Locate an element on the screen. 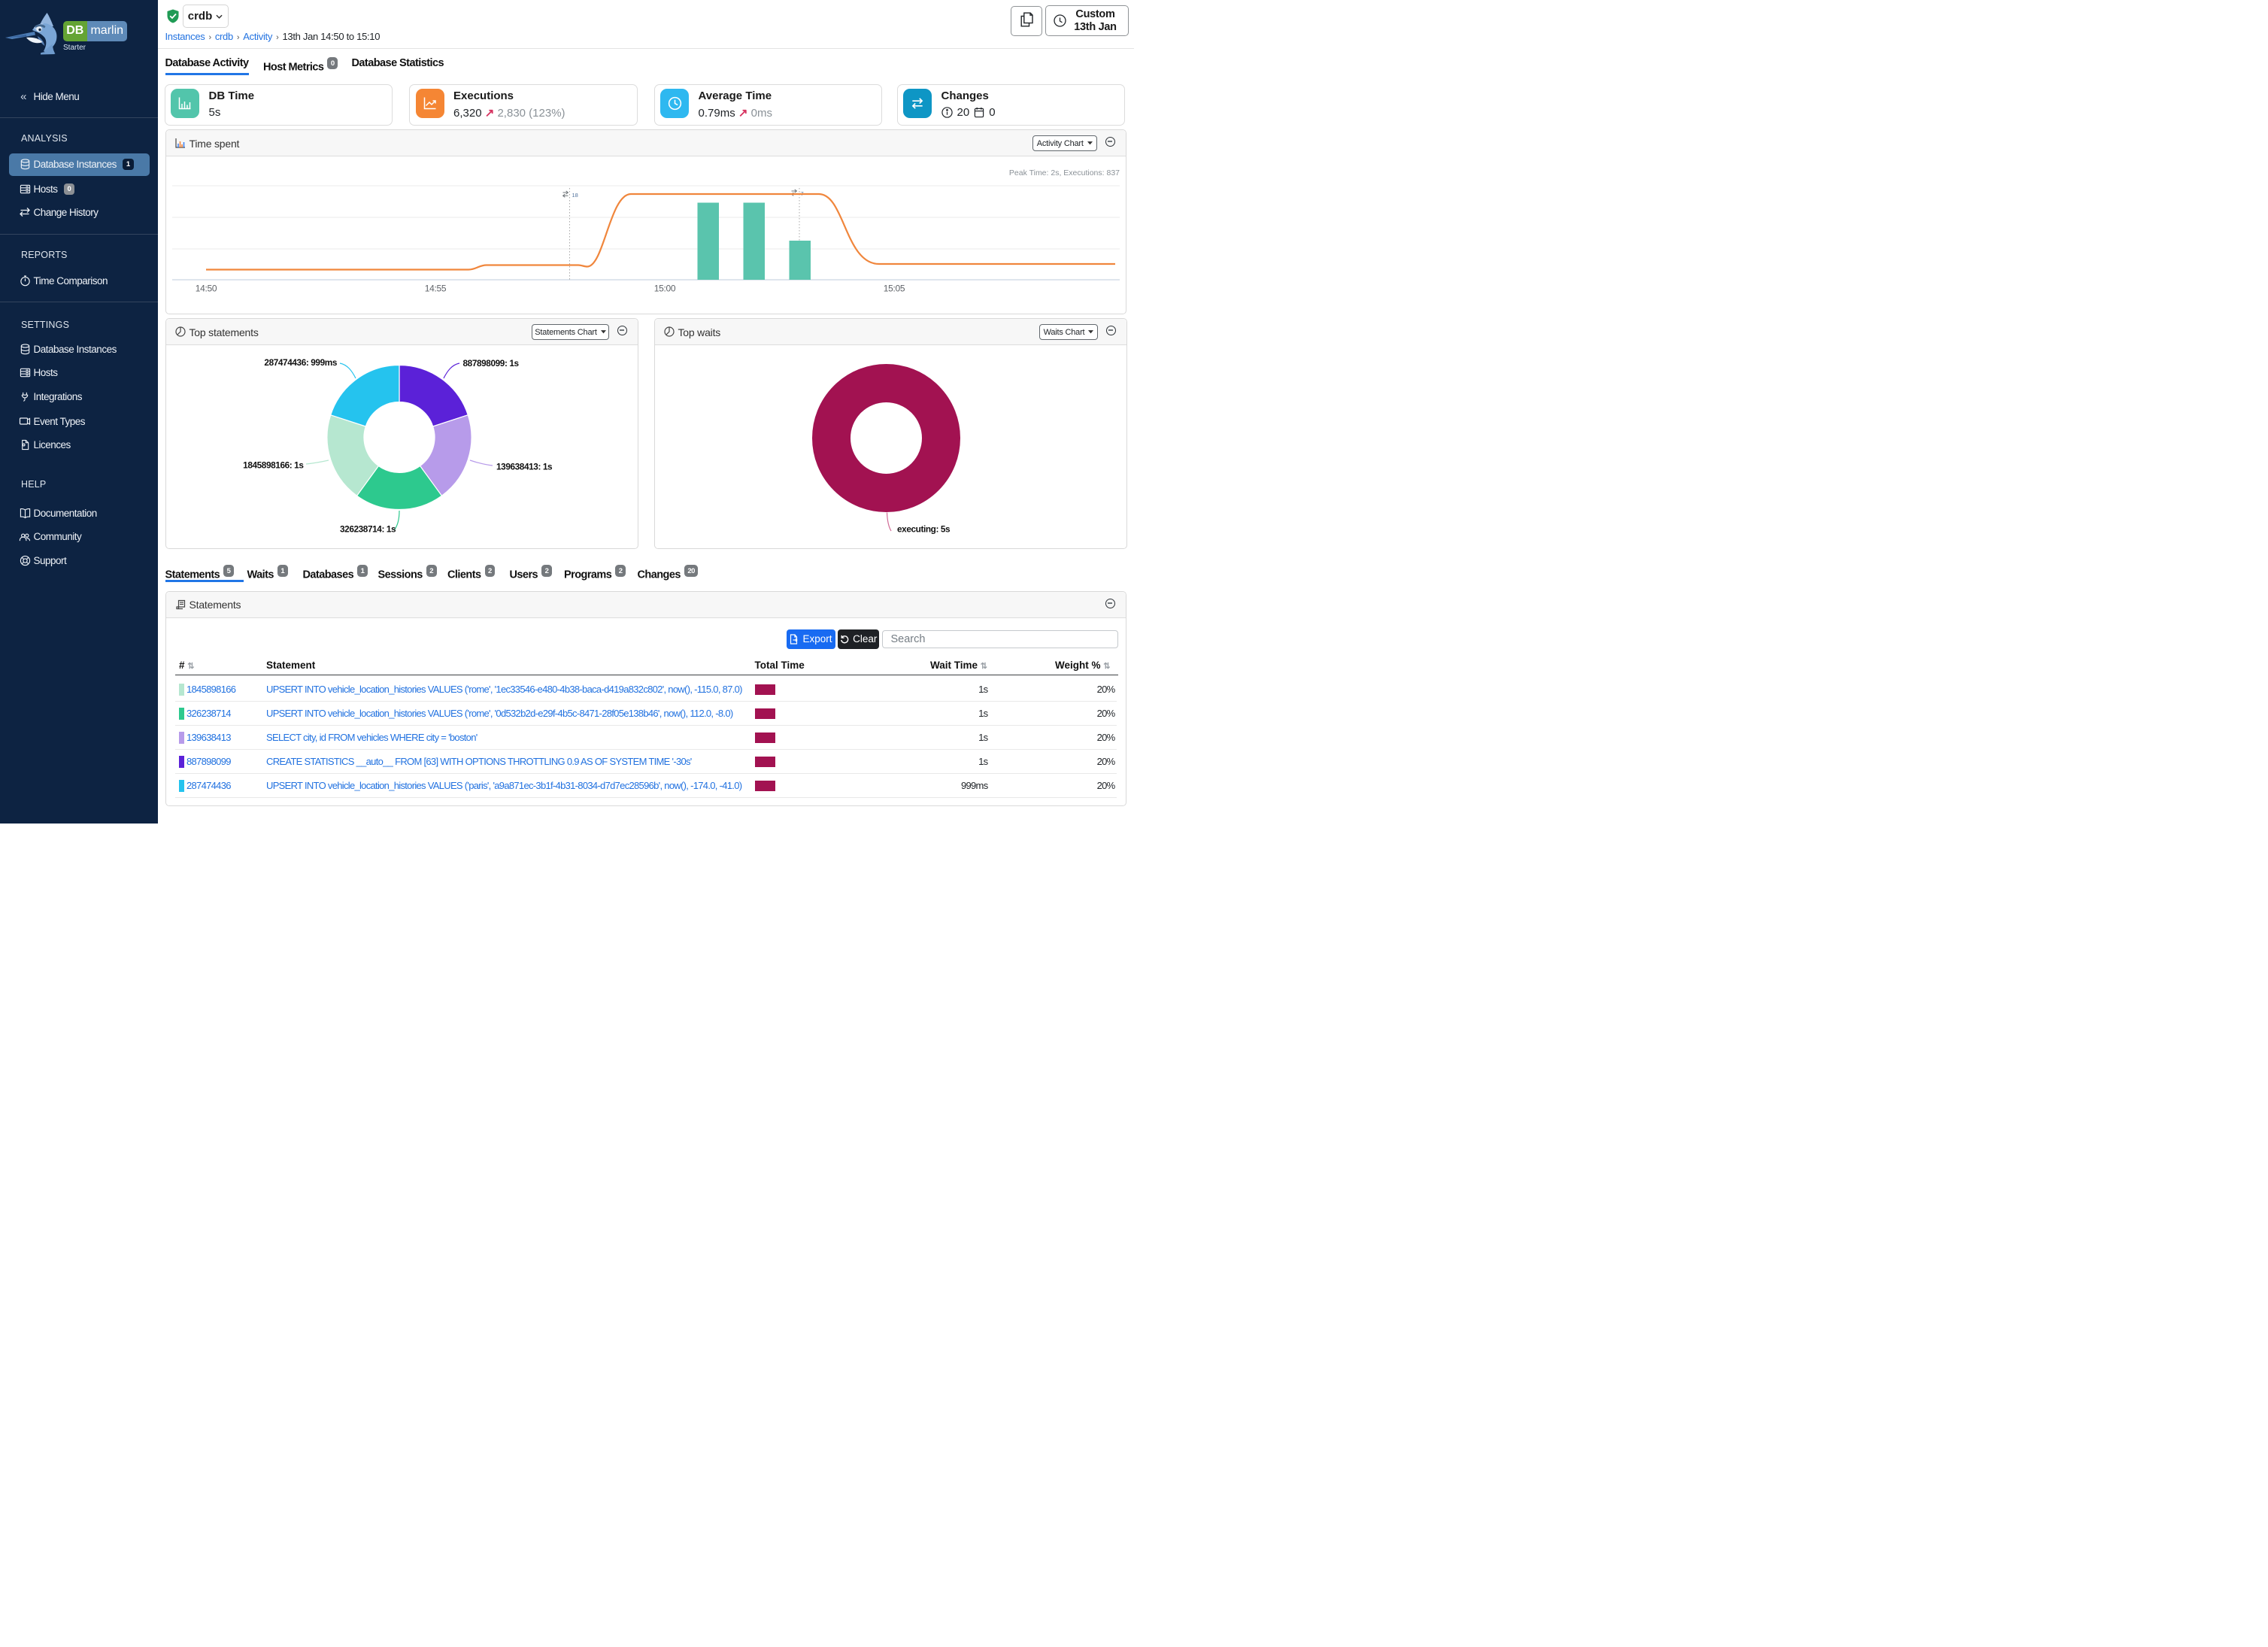 This screenshot has width=2268, height=1647. svg-text: Peak Time: 2s, Executions: 837 is located at coordinates (1063, 172).